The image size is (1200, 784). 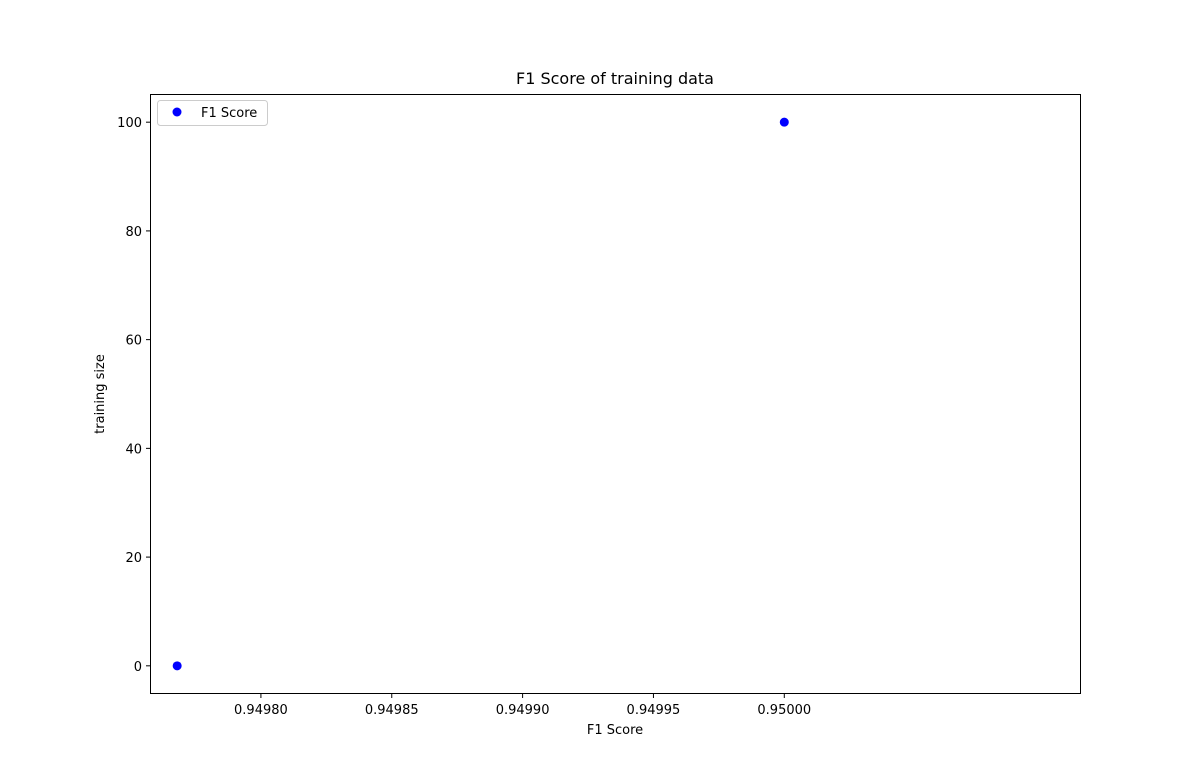 I want to click on y-axis-ticks: 0 20 40 60 80 100, so click(x=134, y=395).